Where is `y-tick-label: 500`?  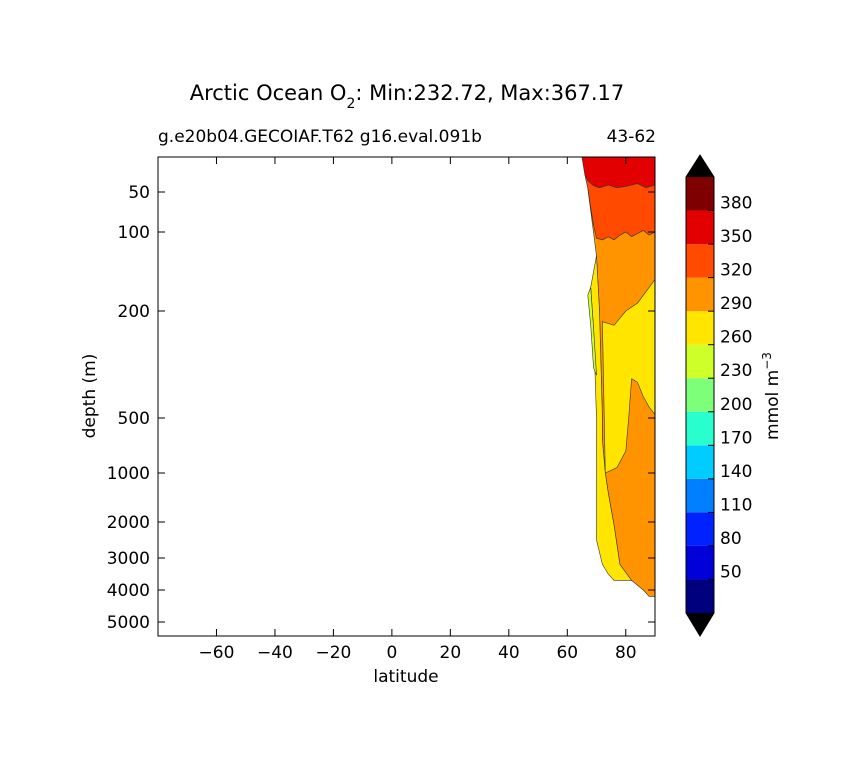
y-tick-label: 500 is located at coordinates (134, 419).